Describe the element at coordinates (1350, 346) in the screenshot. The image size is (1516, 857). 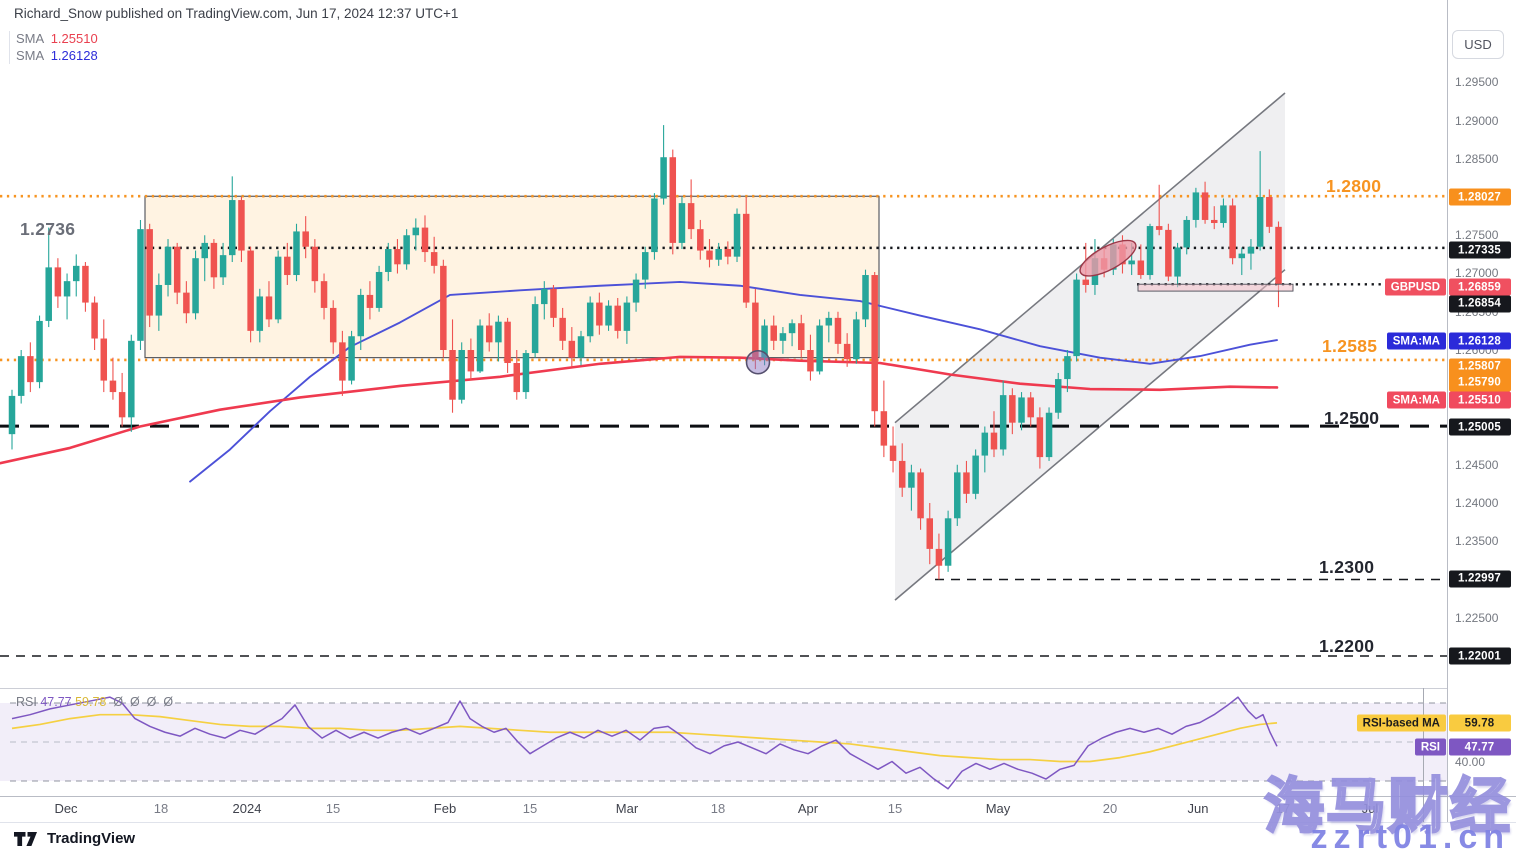
I see `price-annotation-label: 1.2585` at that location.